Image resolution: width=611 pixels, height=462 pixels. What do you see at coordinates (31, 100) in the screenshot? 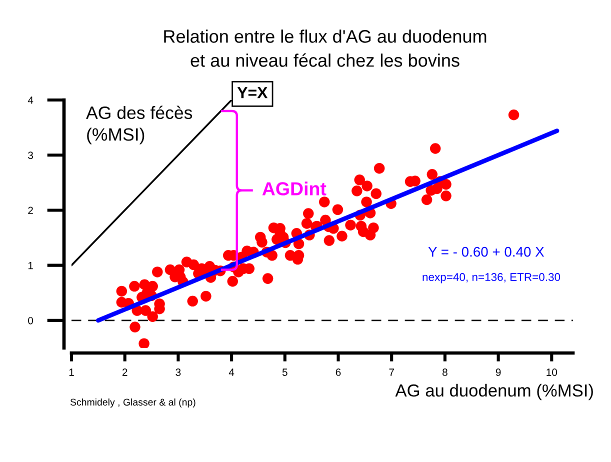
I see `y-tick-label: 4` at bounding box center [31, 100].